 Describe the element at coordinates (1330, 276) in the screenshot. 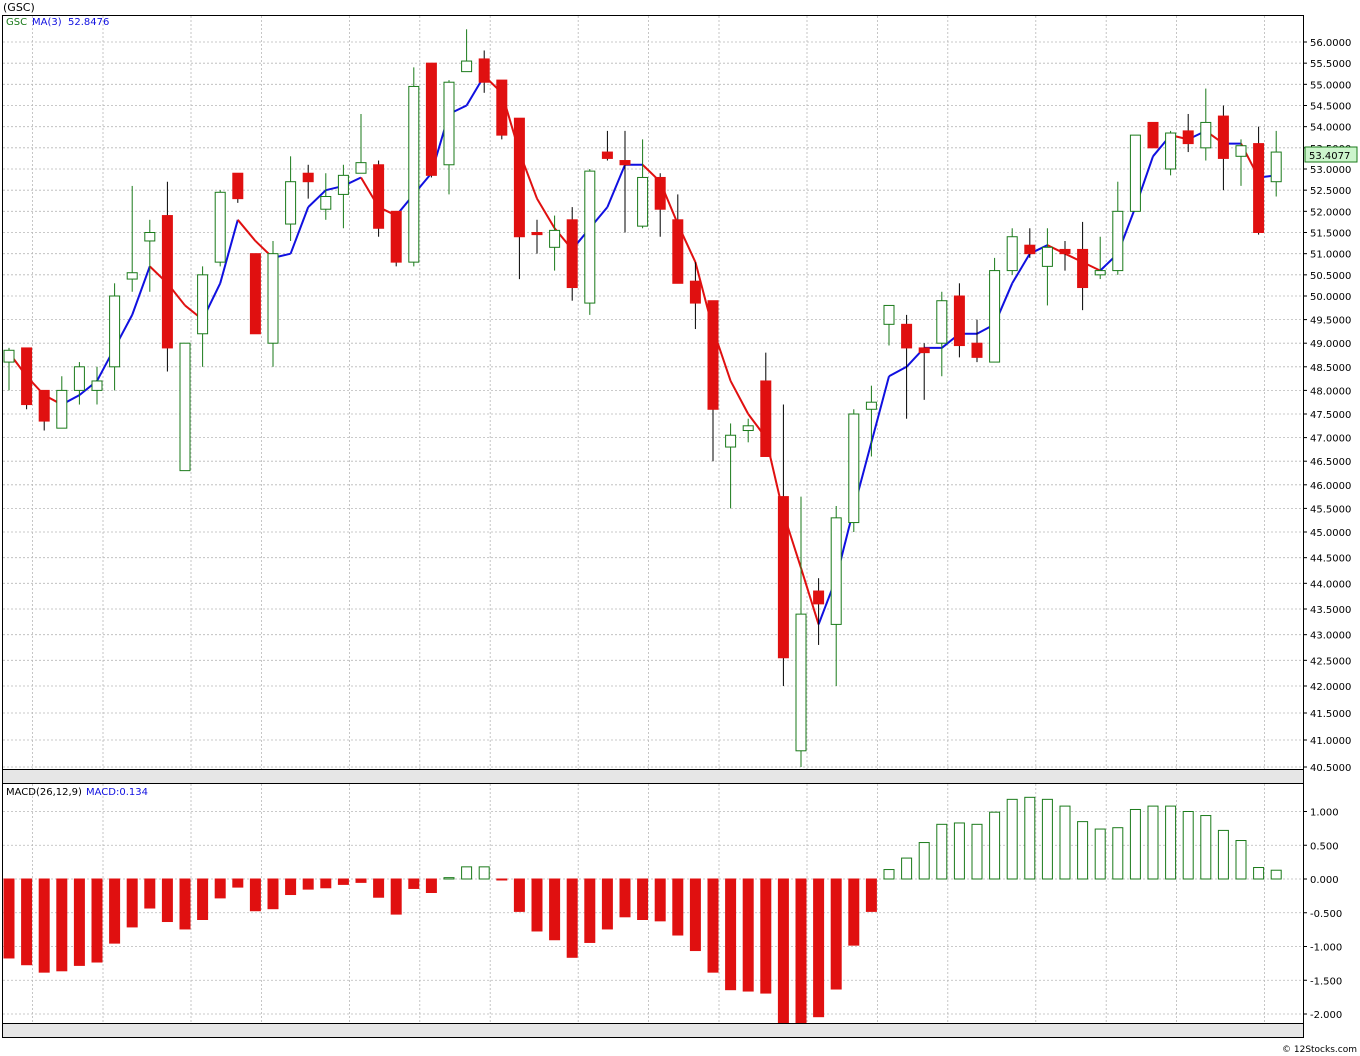

I see `price-tick-label: 50.5000` at that location.